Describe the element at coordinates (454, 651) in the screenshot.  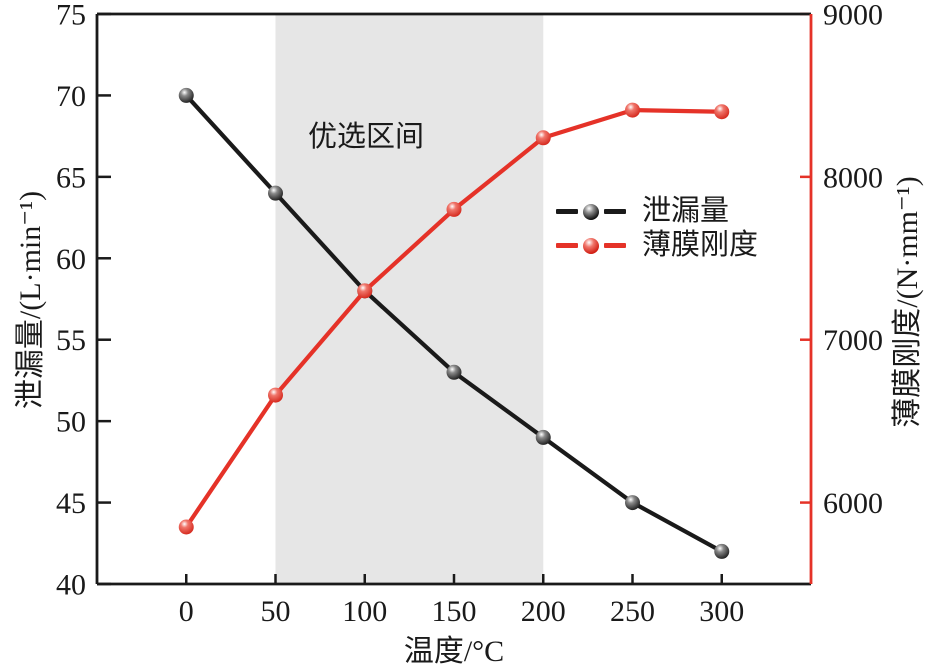
I see `x-axis-title: 温度/°C` at that location.